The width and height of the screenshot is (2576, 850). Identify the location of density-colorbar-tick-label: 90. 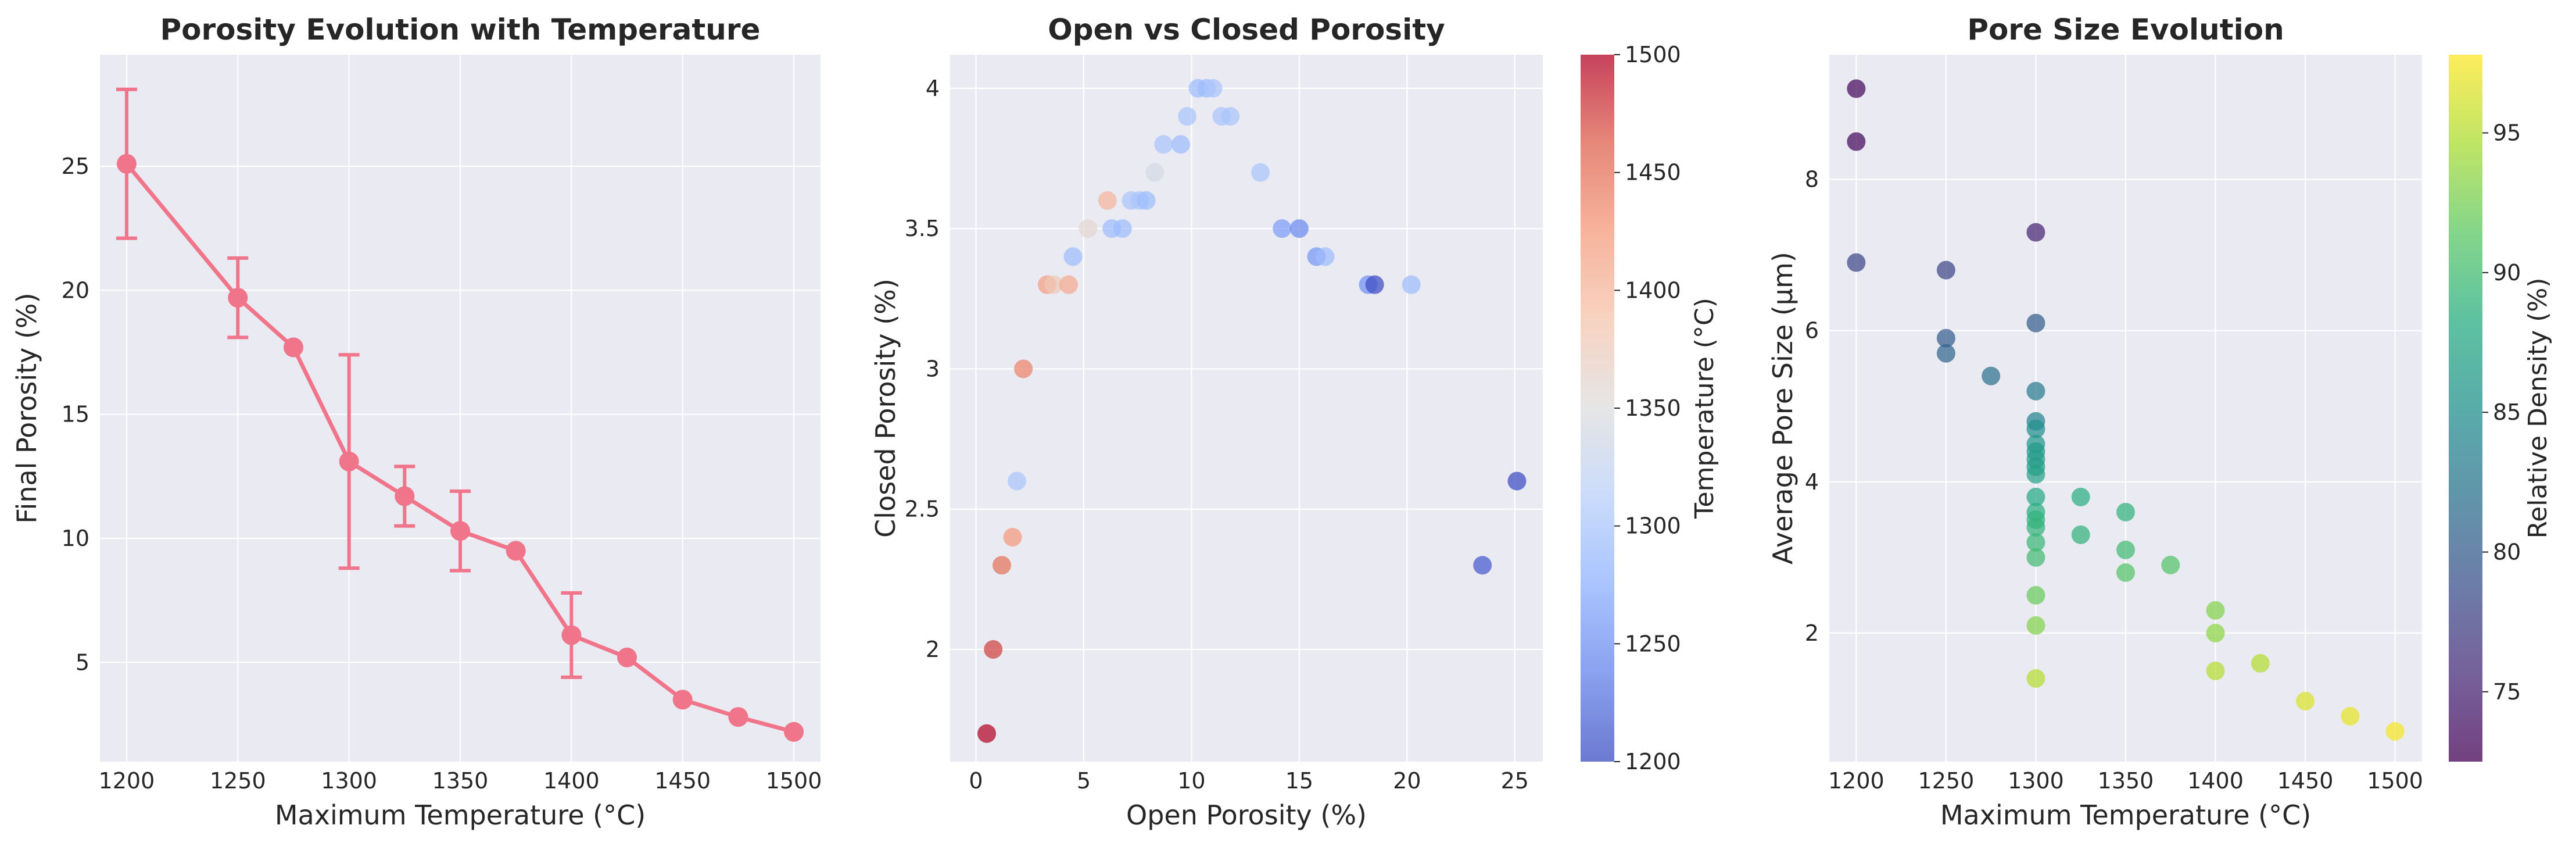
(2507, 272).